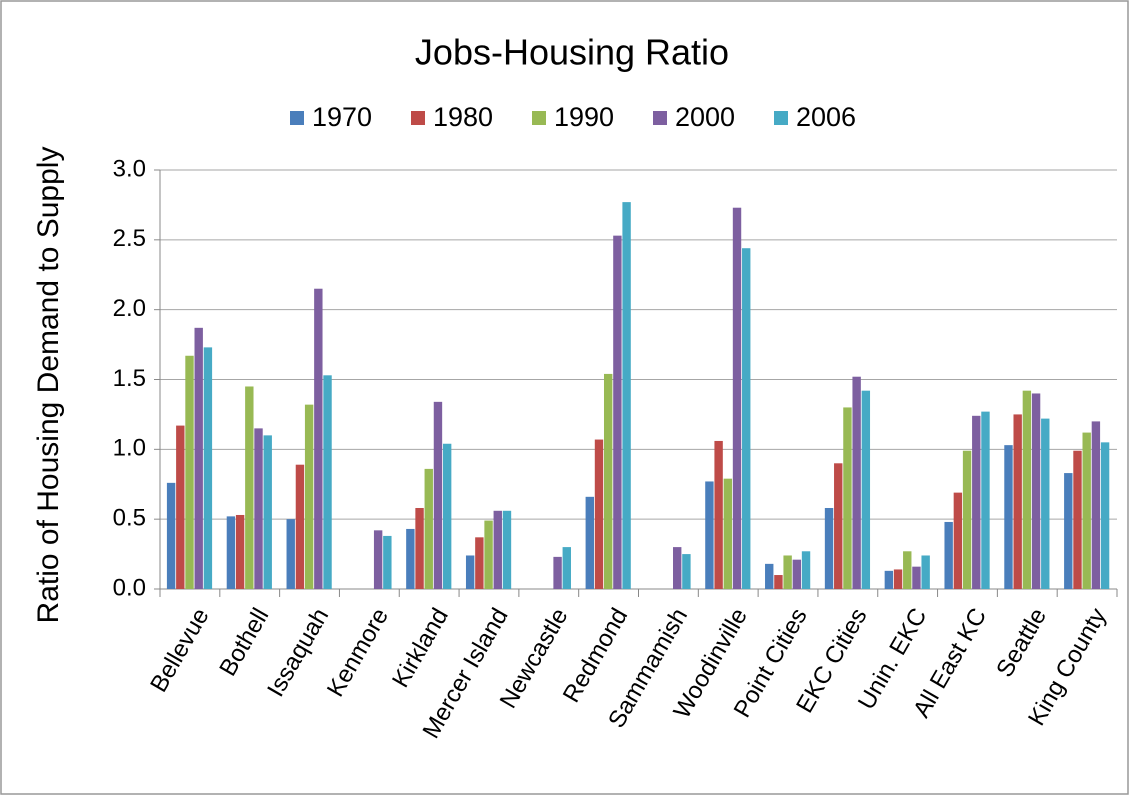 The height and width of the screenshot is (795, 1129). I want to click on y-tick-label: 2.5, so click(129, 238).